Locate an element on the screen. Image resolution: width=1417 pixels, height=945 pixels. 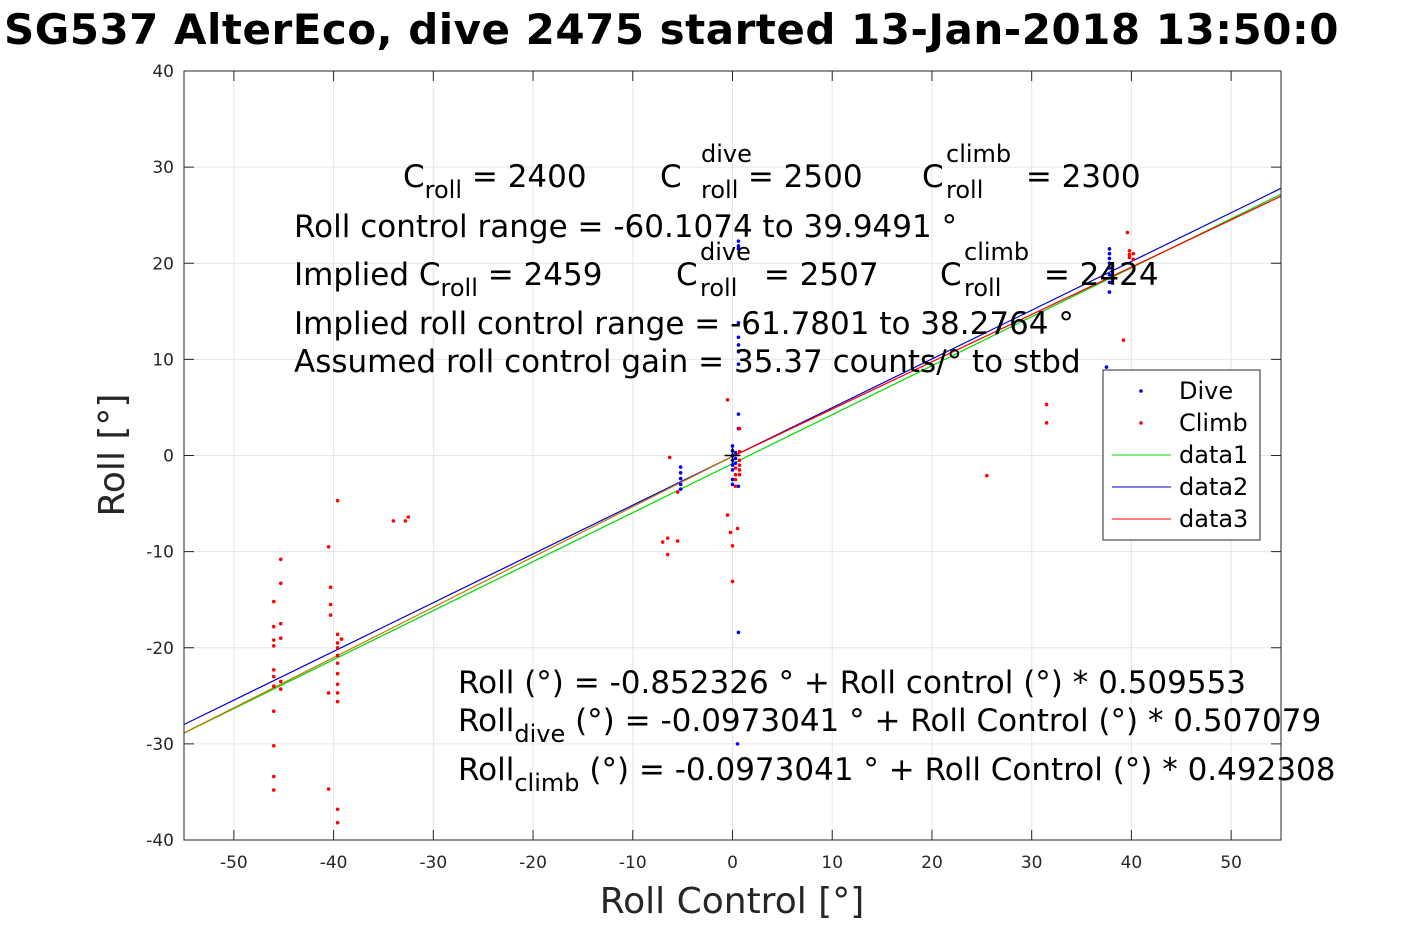
annotation-c-roll: Croll = 2400 is located at coordinates (495, 181).